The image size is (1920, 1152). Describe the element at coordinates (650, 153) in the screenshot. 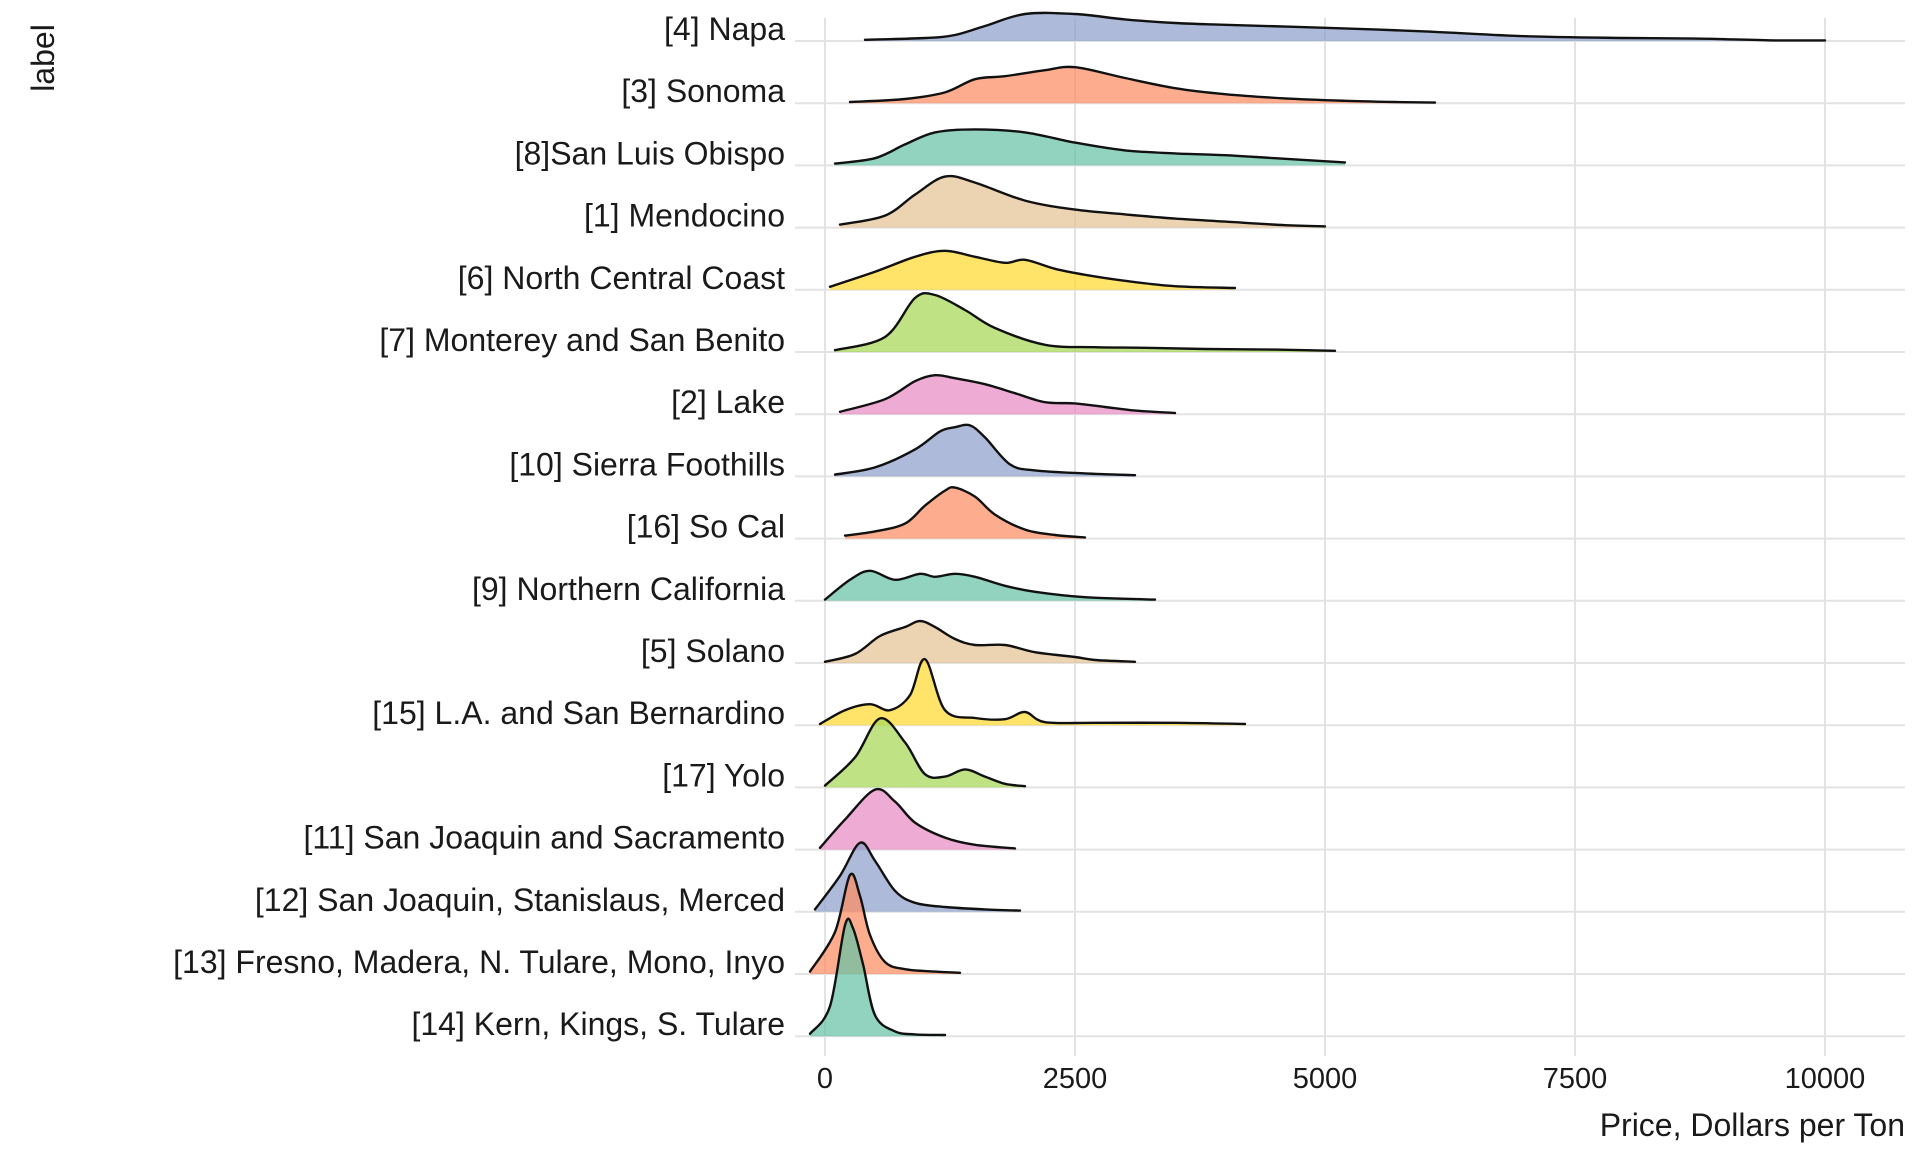

I see `category-label: [8]San Luis Obispo` at that location.